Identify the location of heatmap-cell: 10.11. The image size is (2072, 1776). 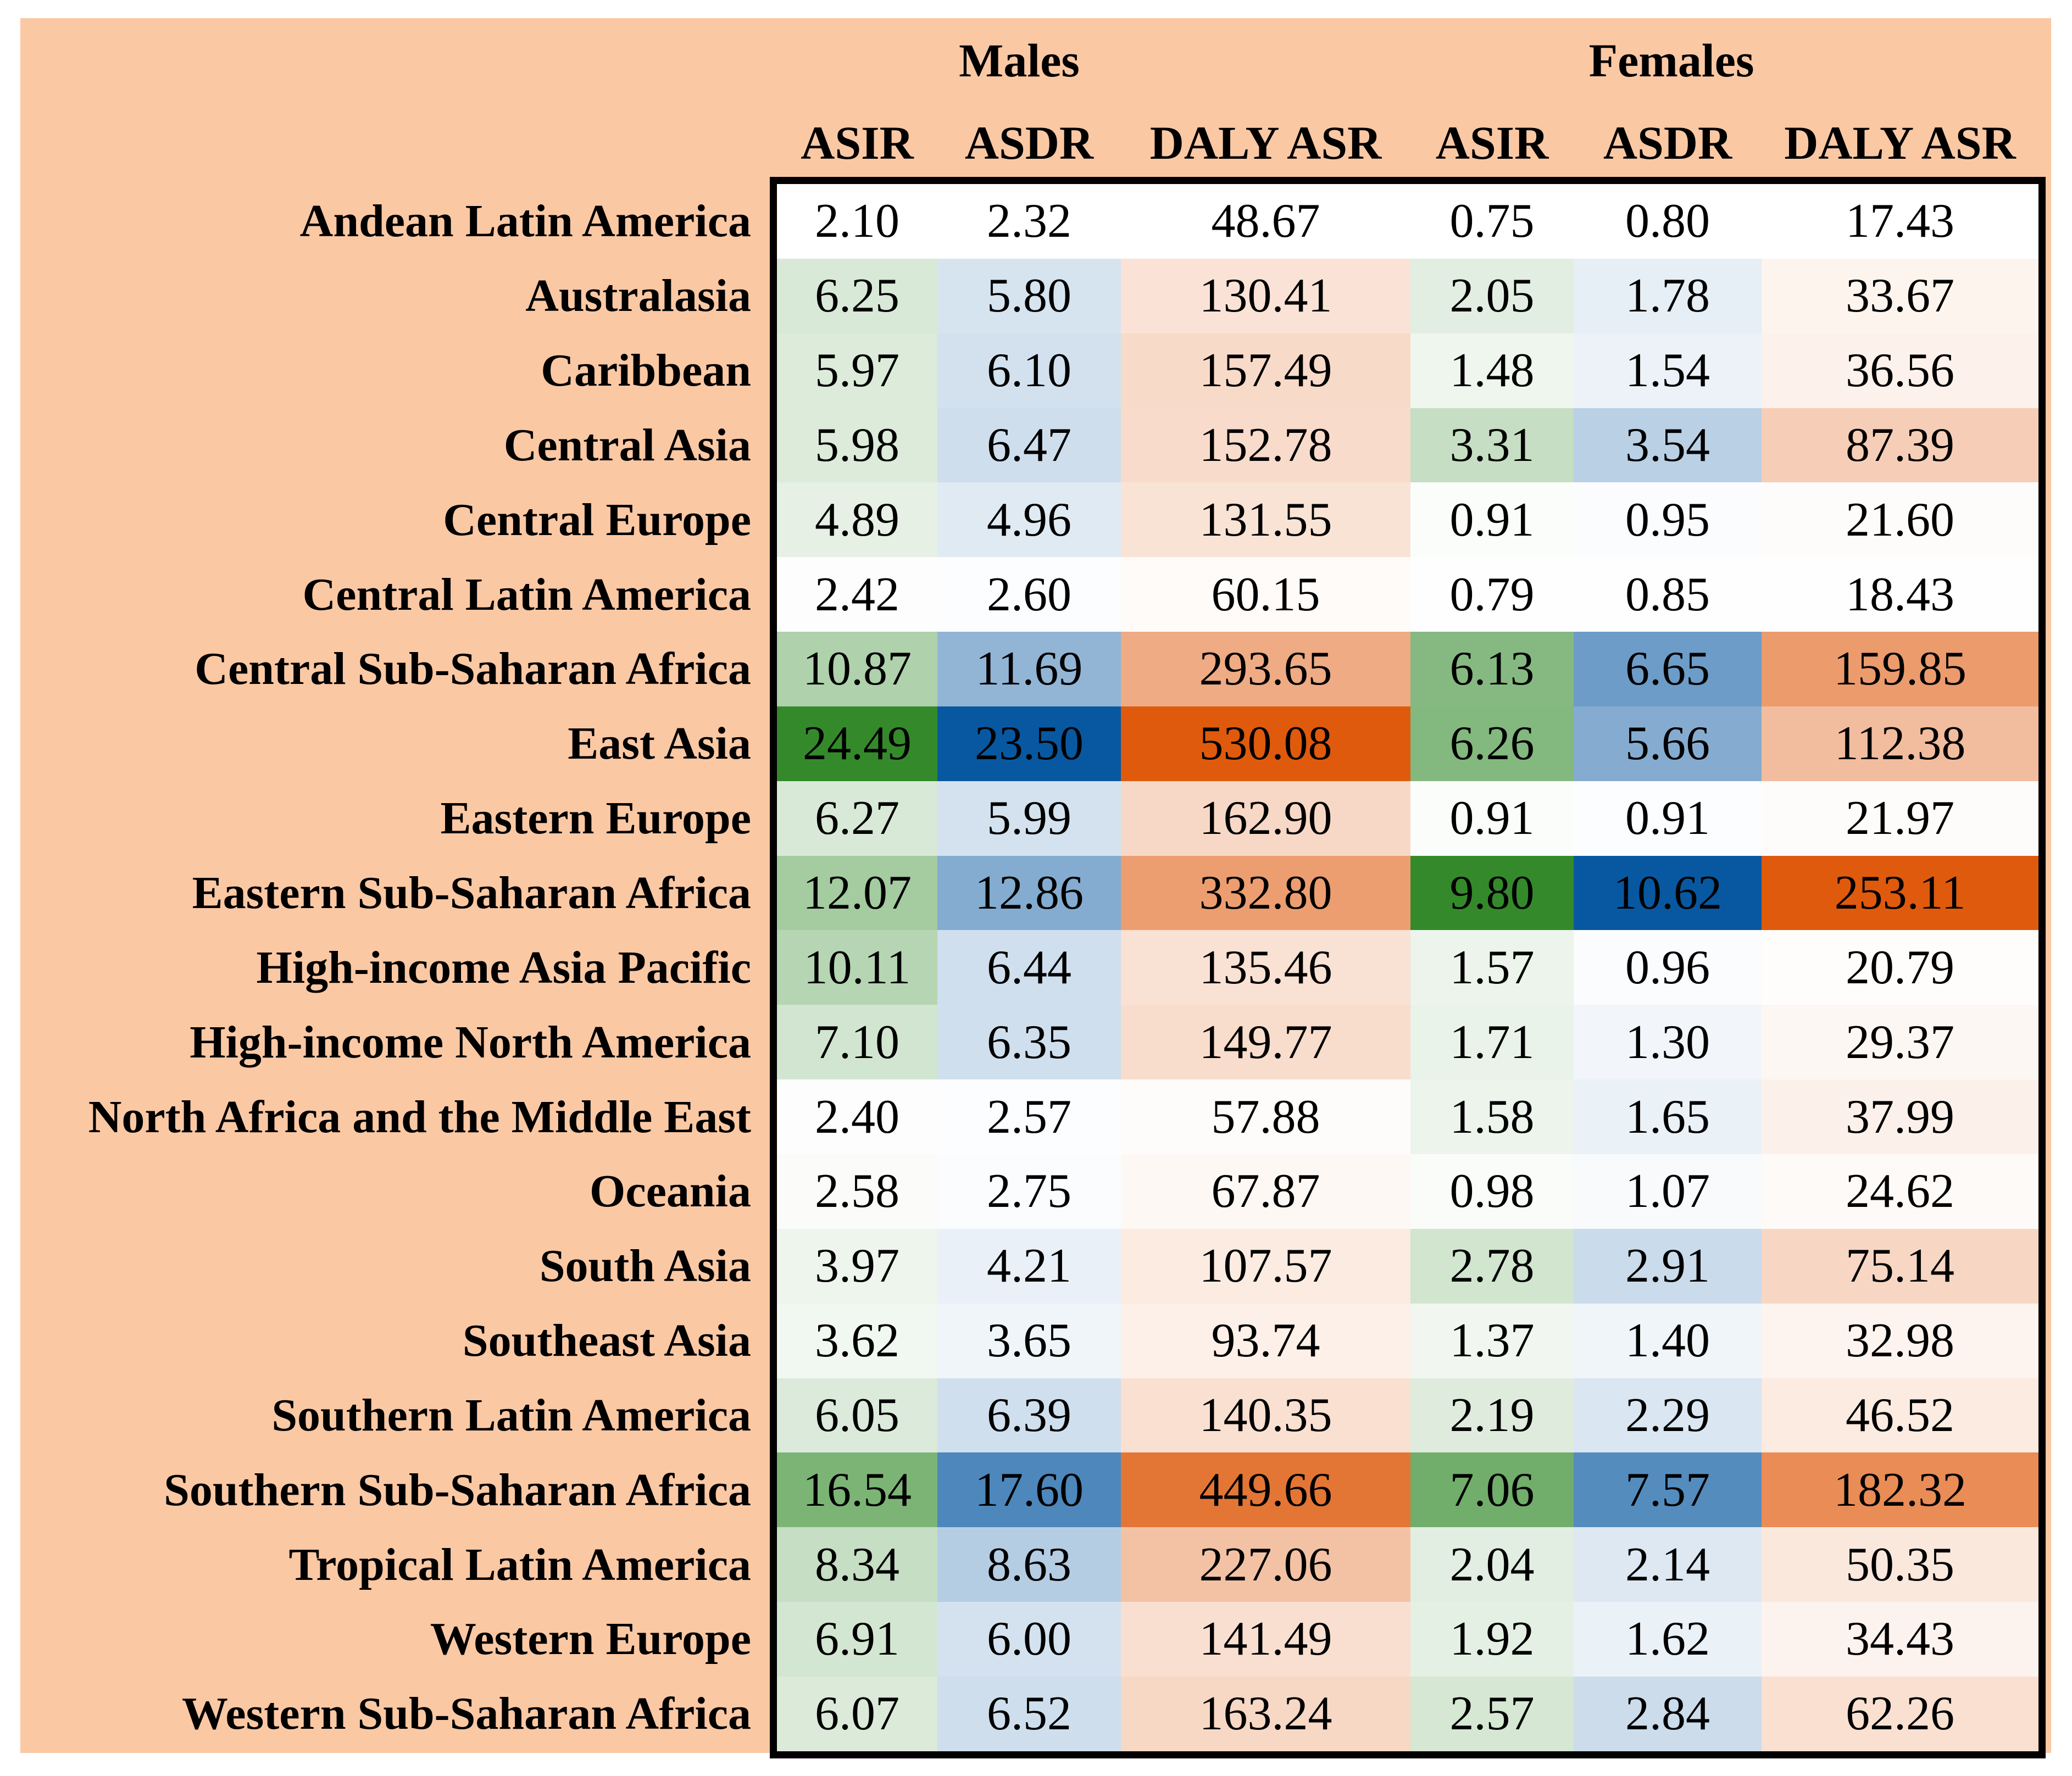
(857, 967).